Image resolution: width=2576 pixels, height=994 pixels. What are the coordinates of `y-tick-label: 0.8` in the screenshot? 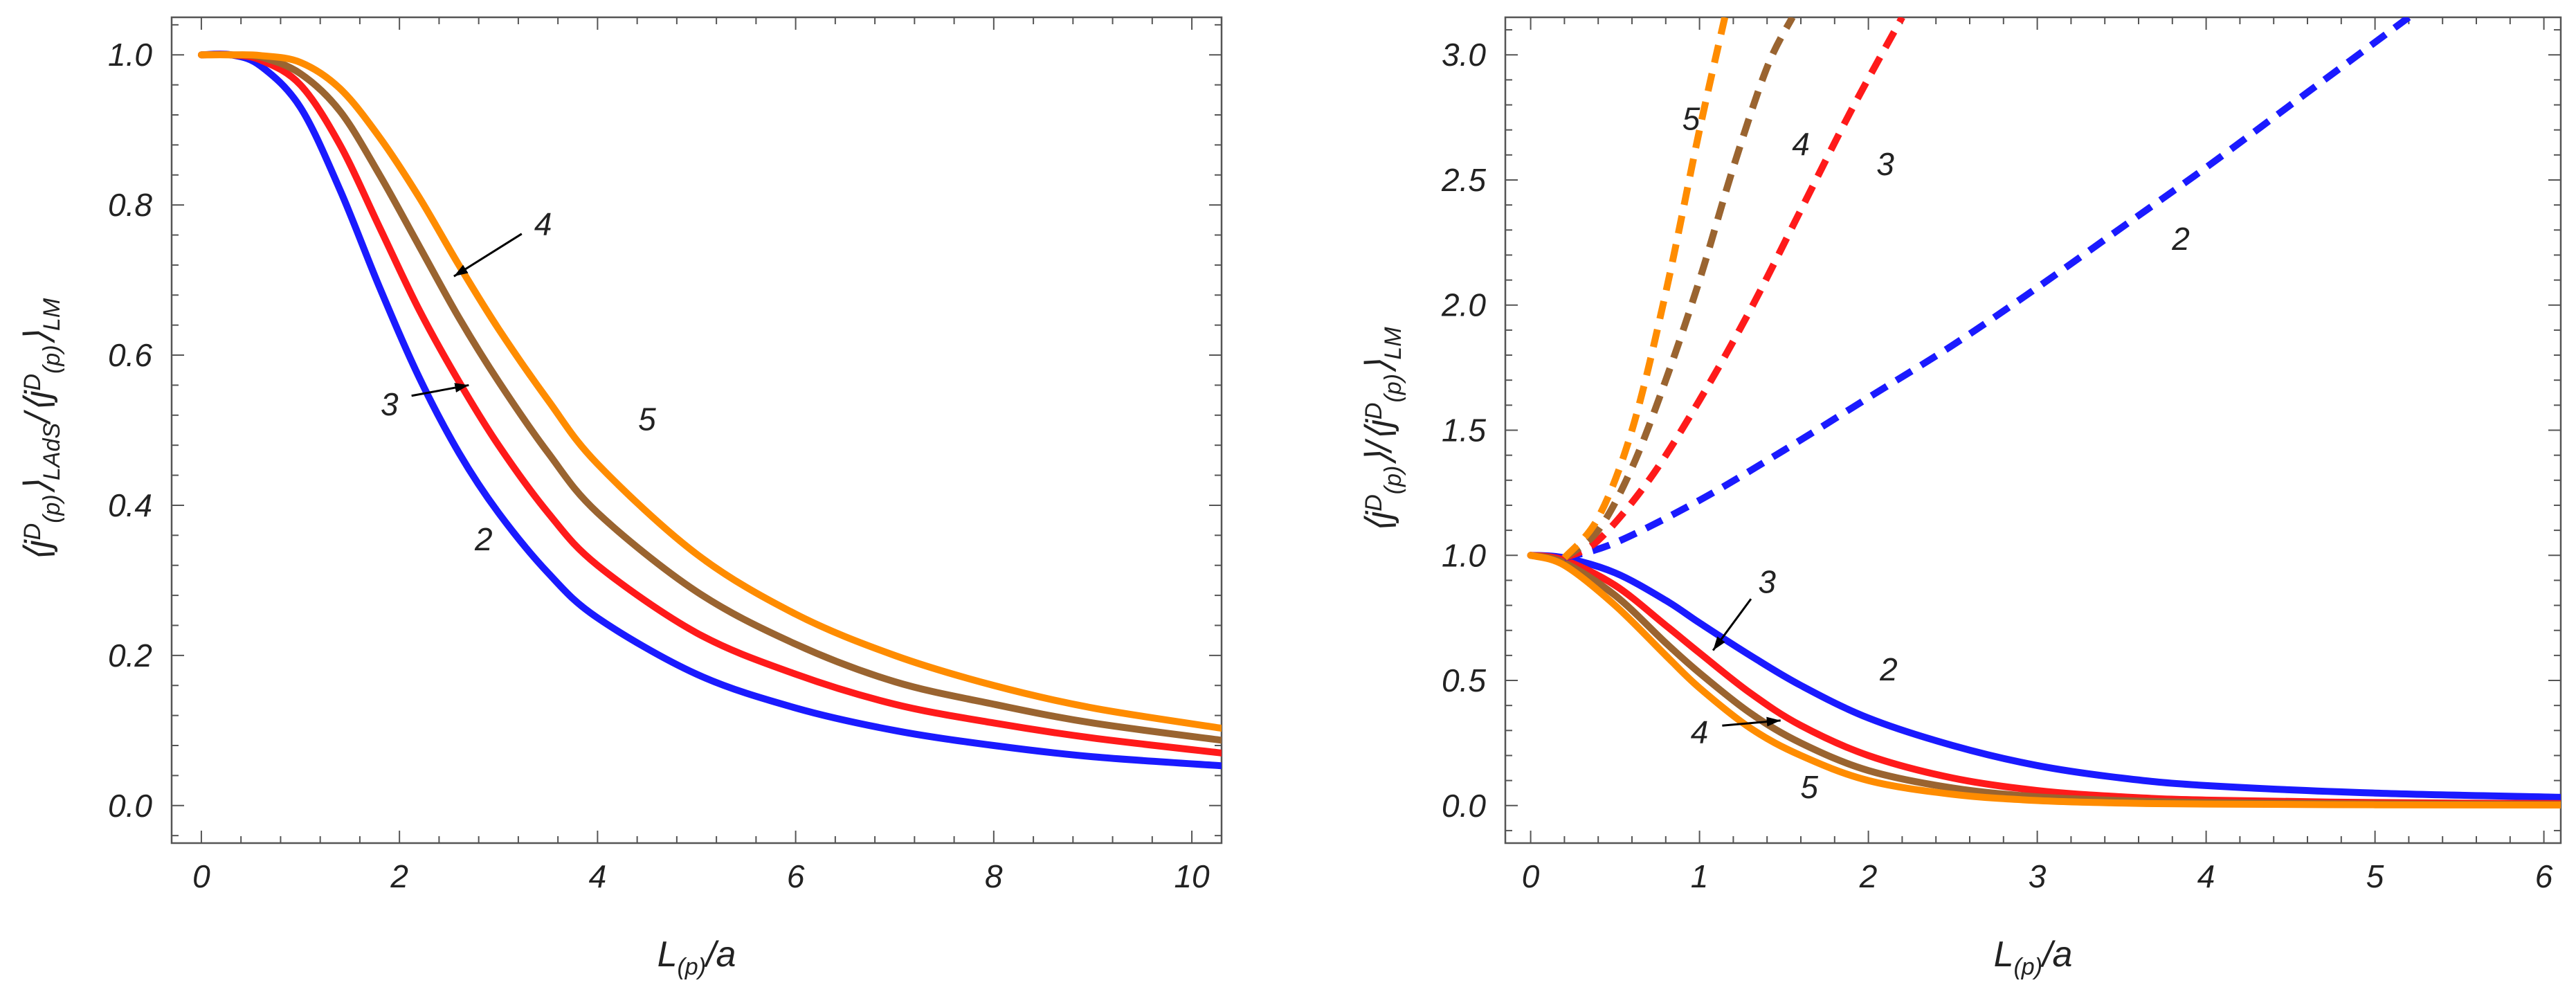 It's located at (130, 205).